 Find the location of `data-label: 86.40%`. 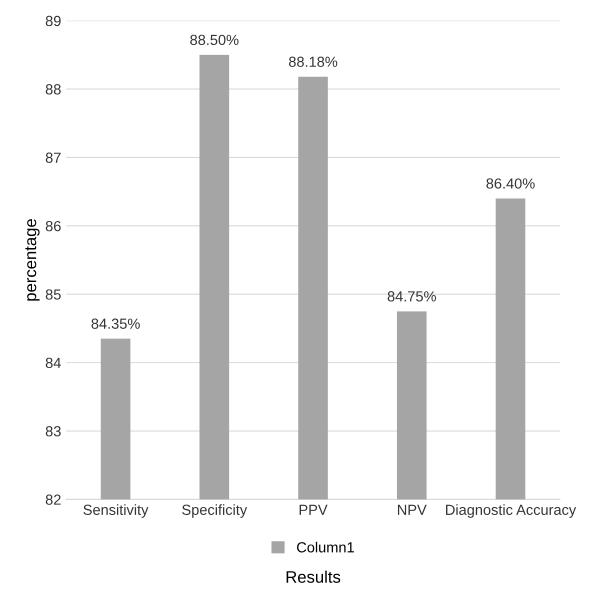

data-label: 86.40% is located at coordinates (510, 183).